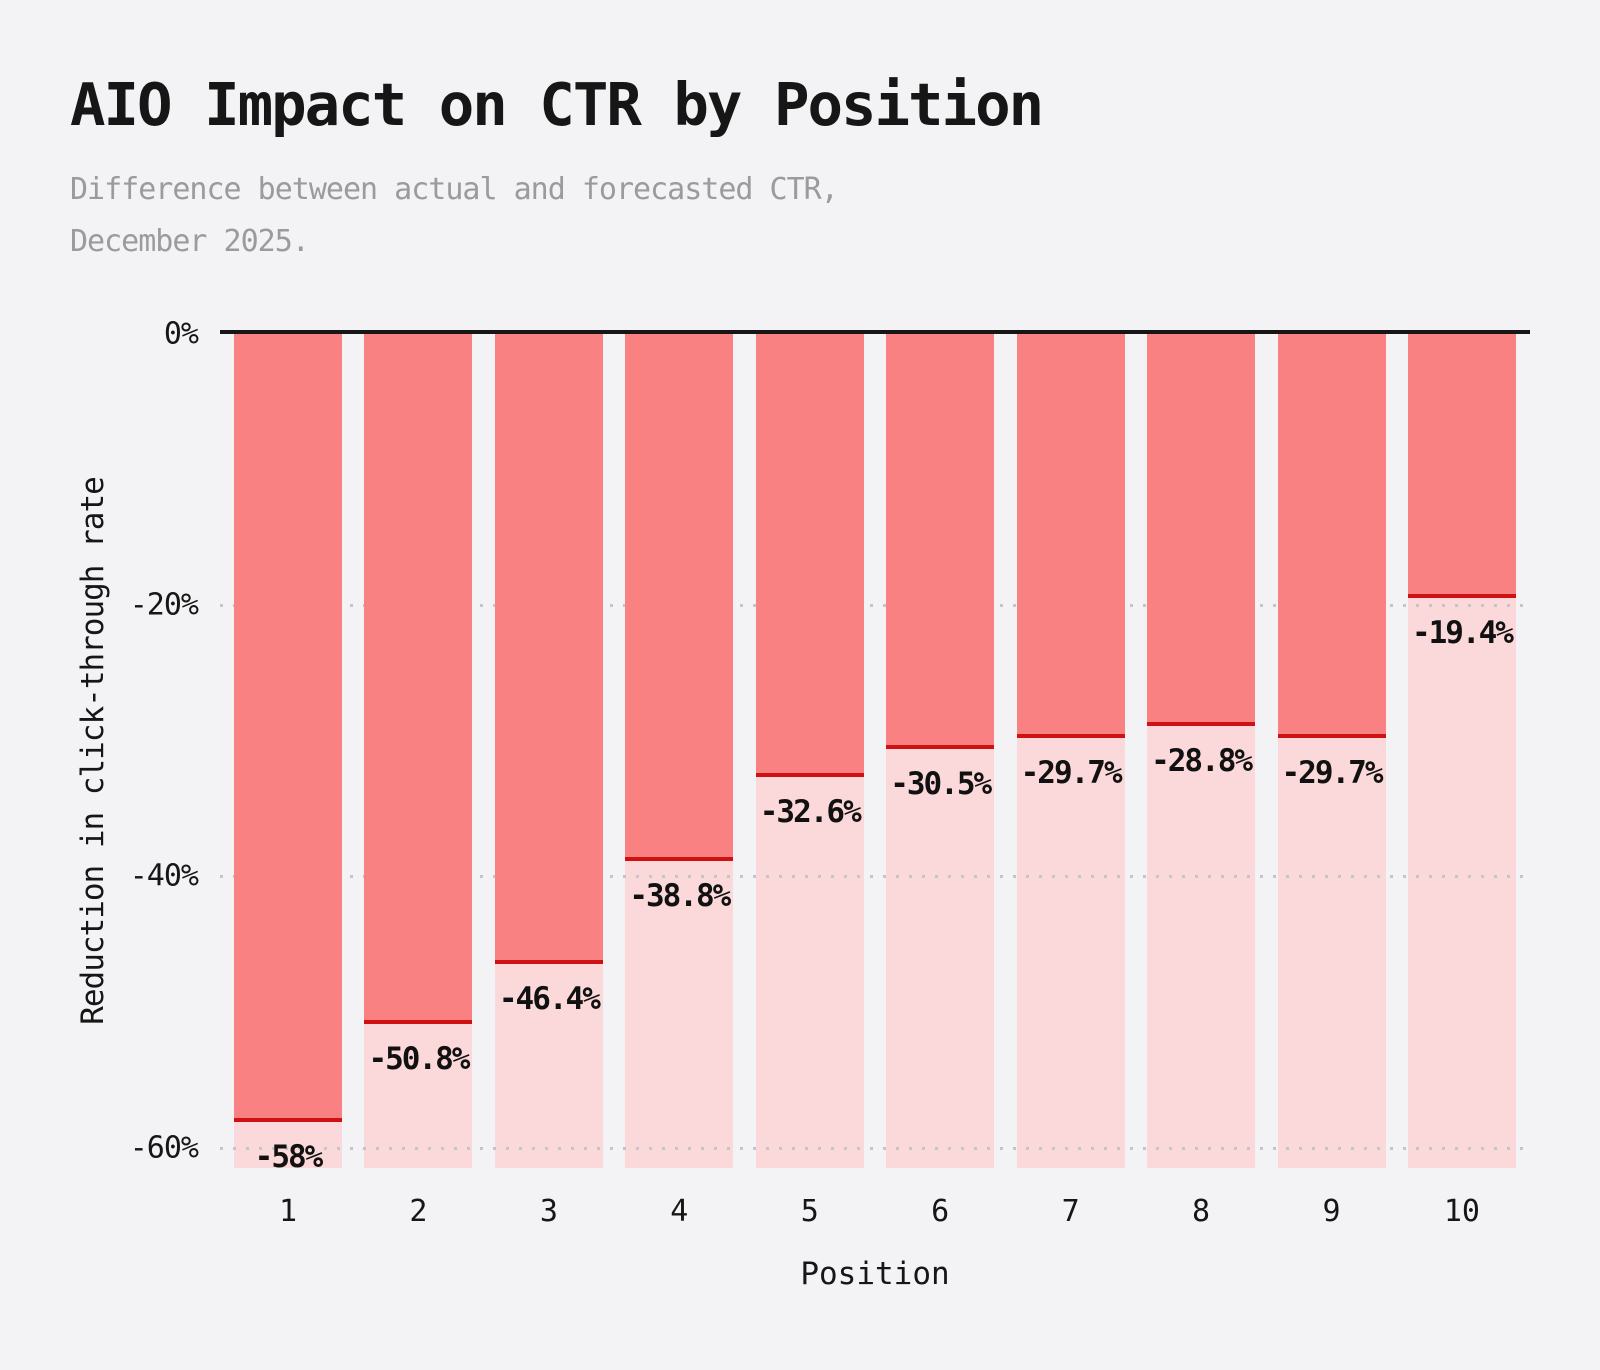 The image size is (1600, 1370). Describe the element at coordinates (809, 781) in the screenshot. I see `bar-column: -32.6% 5` at that location.